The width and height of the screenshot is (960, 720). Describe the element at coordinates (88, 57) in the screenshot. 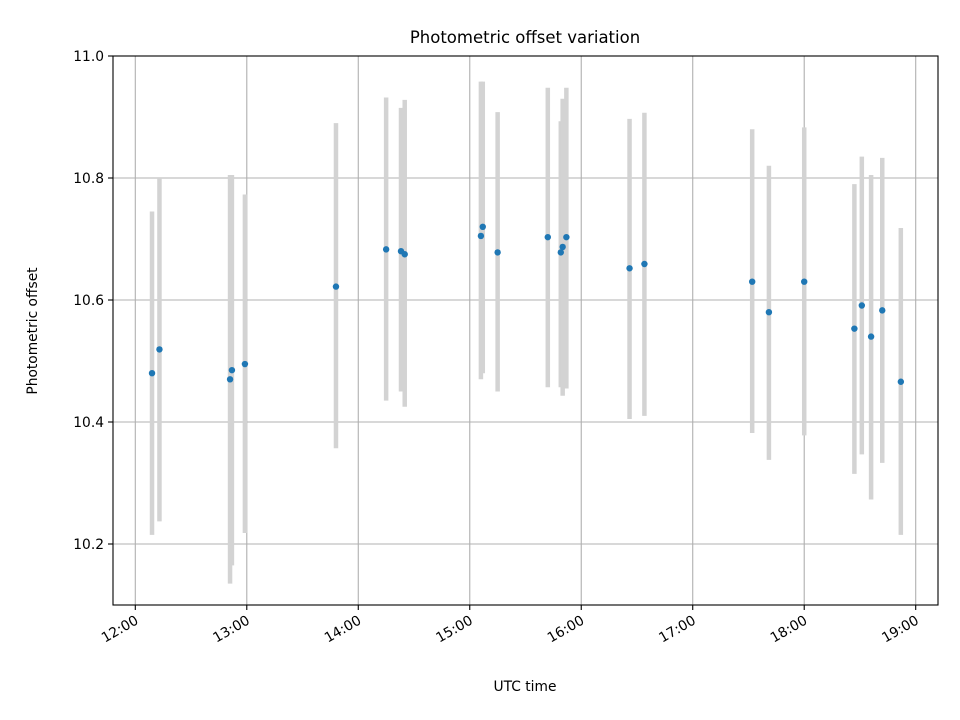

I see `y-tick-label: 11.0` at that location.